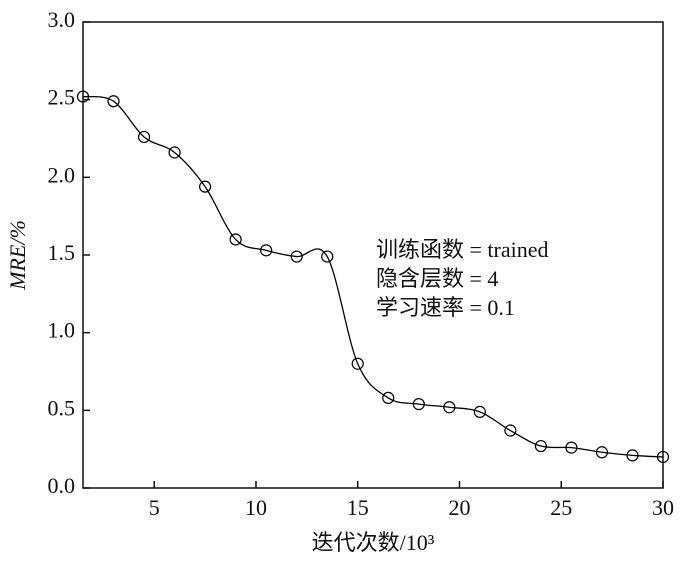 Image resolution: width=700 pixels, height=561 pixels. Describe the element at coordinates (62, 407) in the screenshot. I see `y-tick-label: 0.5` at that location.